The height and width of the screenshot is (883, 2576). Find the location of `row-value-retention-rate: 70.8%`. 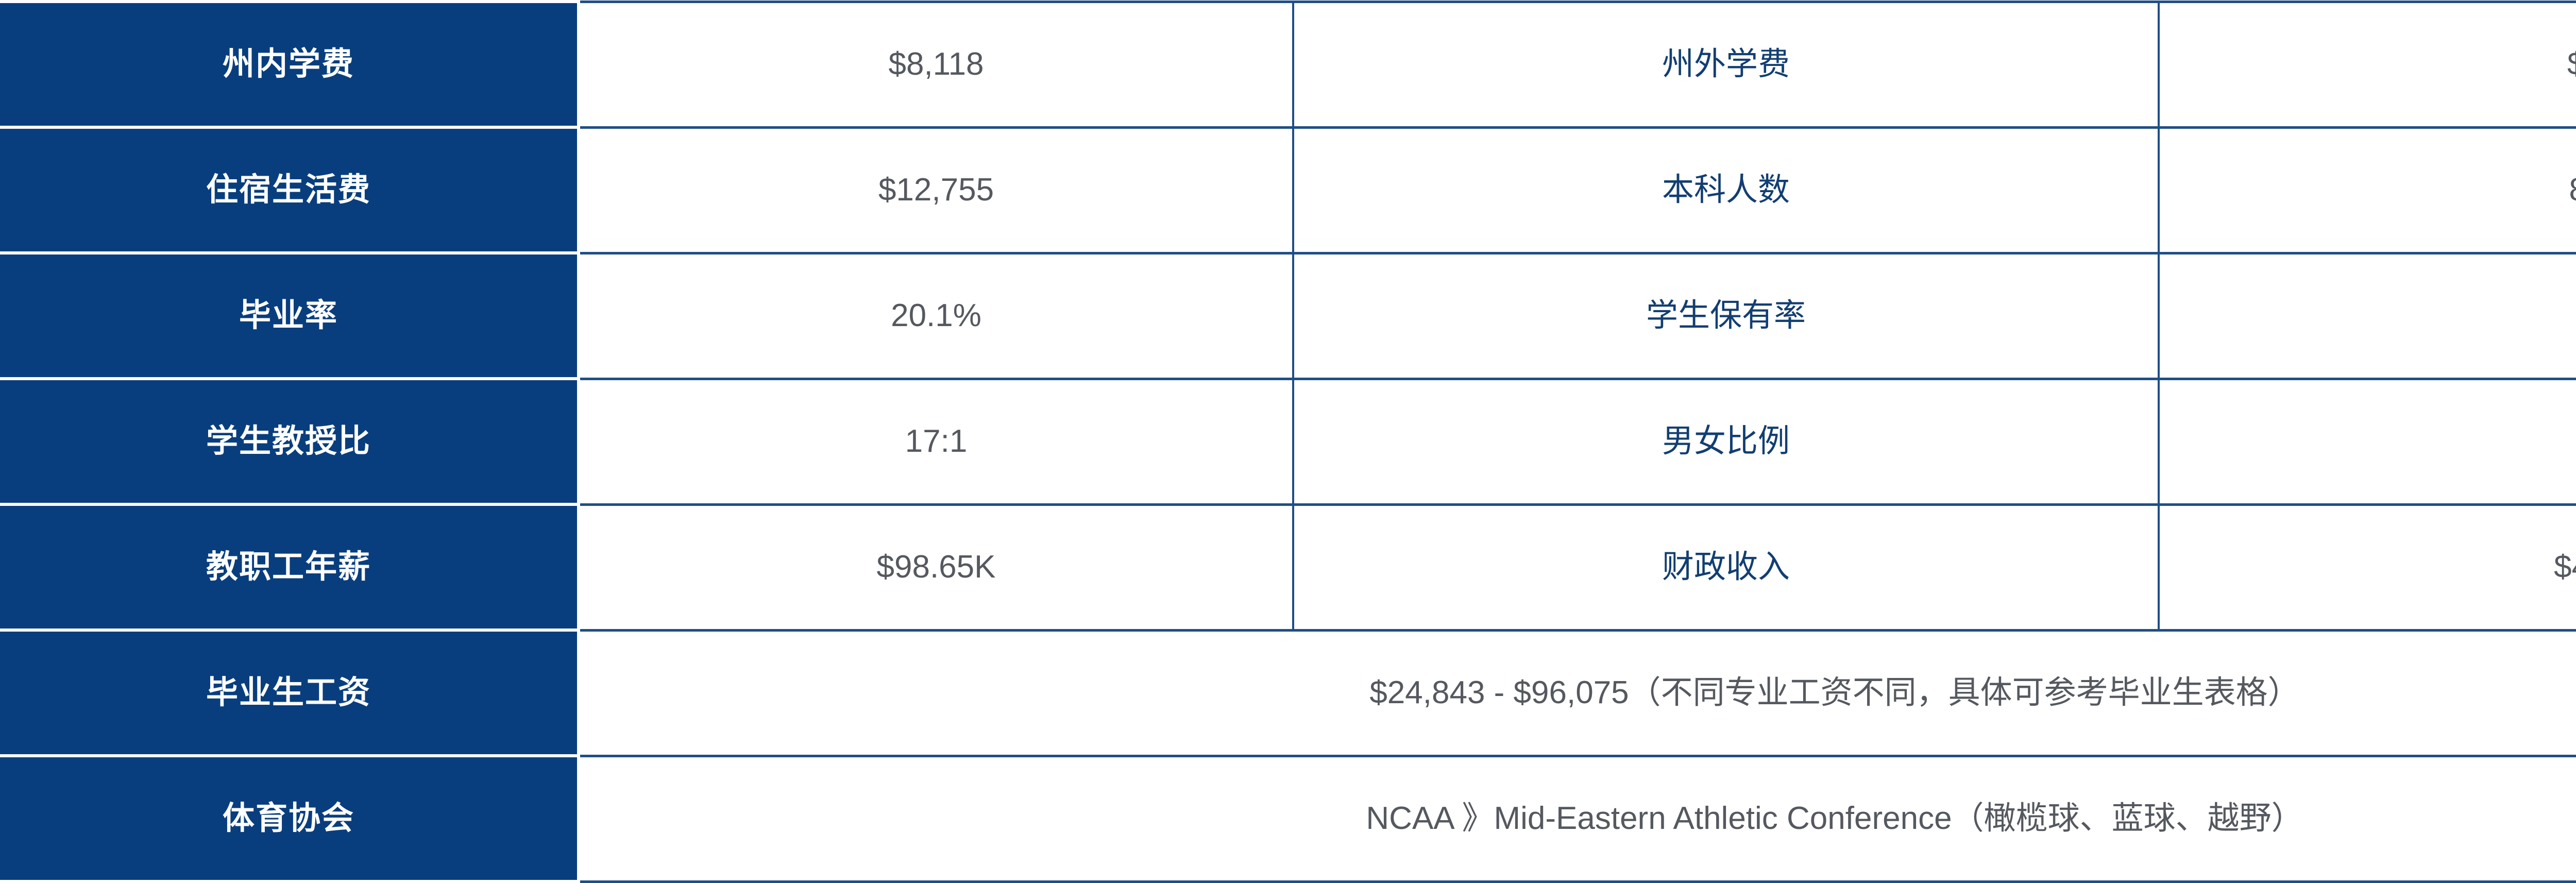

row-value-retention-rate: 70.8% is located at coordinates (2367, 315).